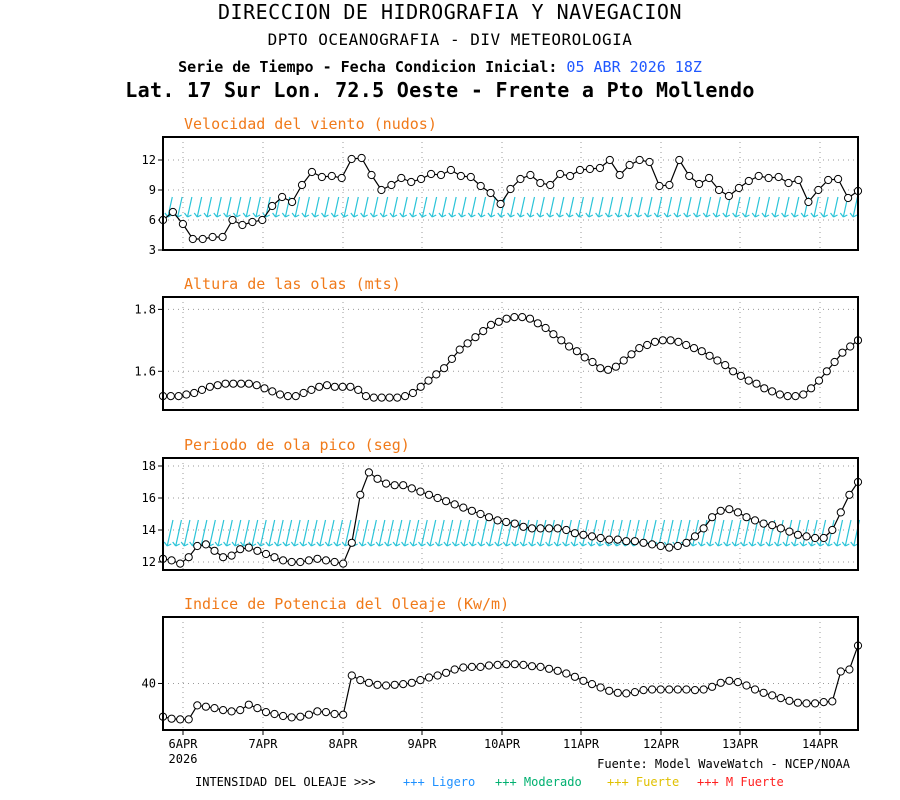  Describe the element at coordinates (152, 250) in the screenshot. I see `y-tick-label: 3` at that location.